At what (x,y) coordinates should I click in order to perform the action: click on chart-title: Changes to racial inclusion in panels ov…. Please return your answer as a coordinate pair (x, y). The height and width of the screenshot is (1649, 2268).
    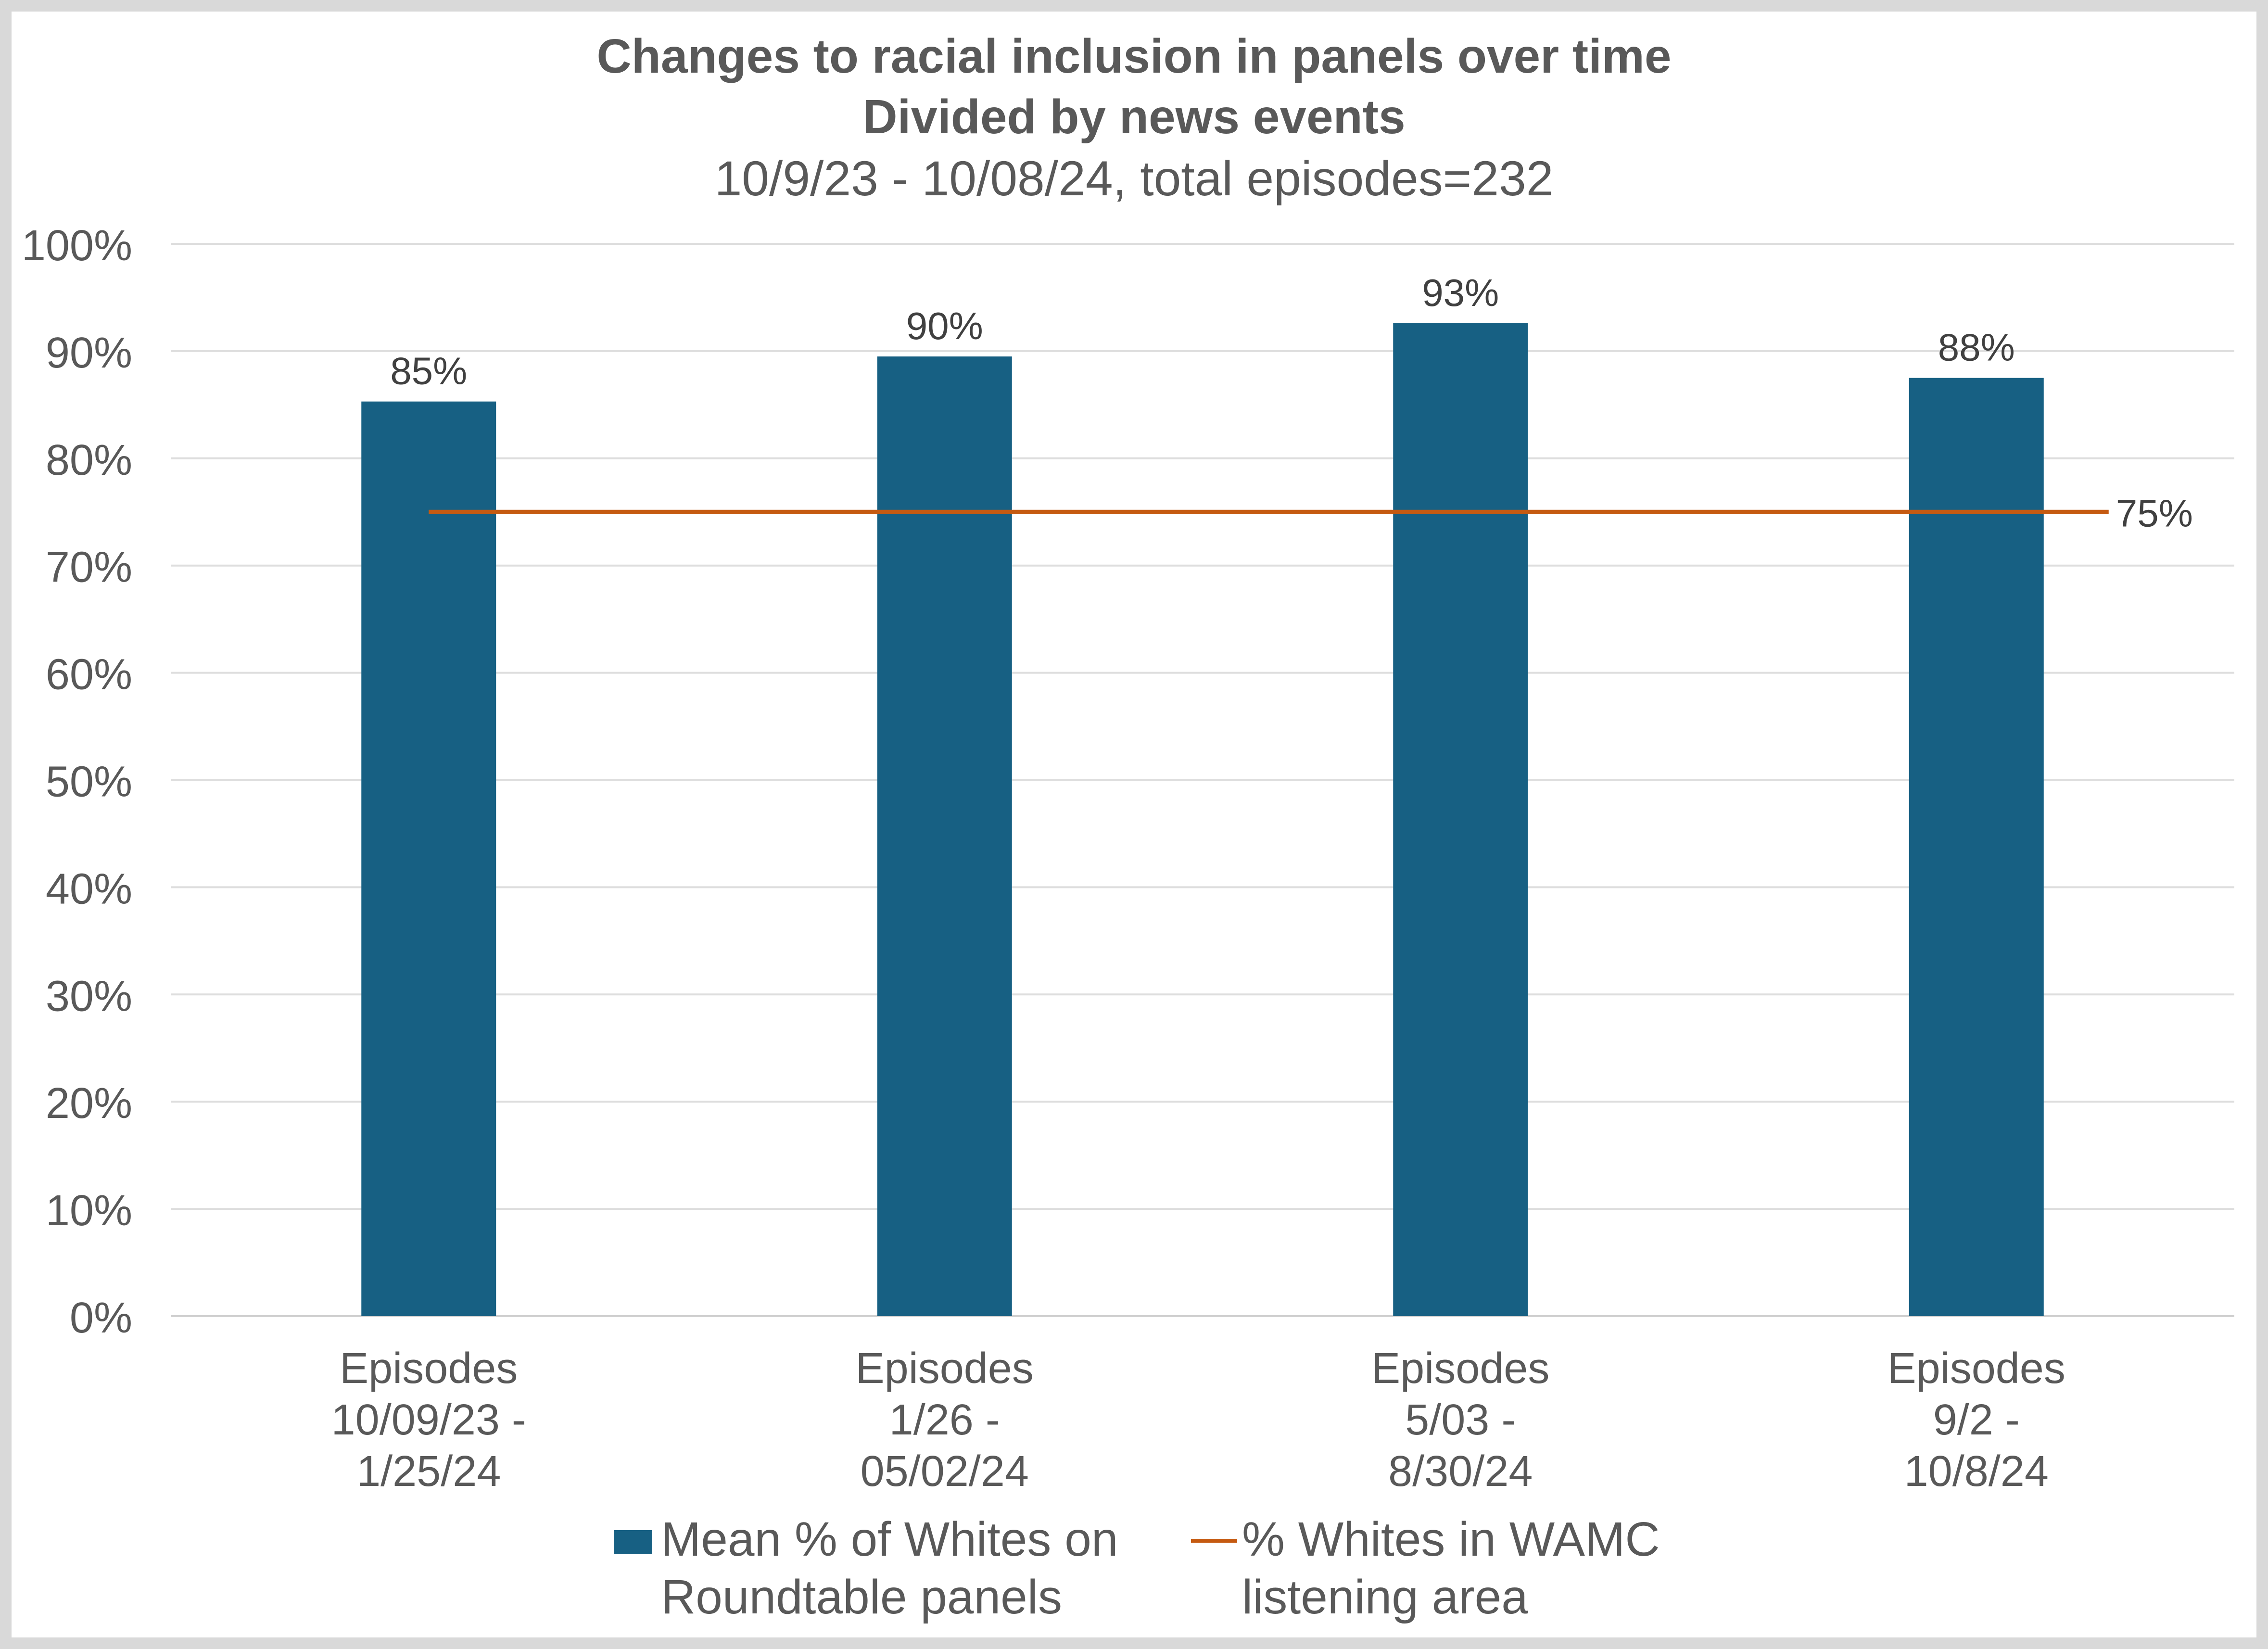
    Looking at the image, I should click on (1134, 56).